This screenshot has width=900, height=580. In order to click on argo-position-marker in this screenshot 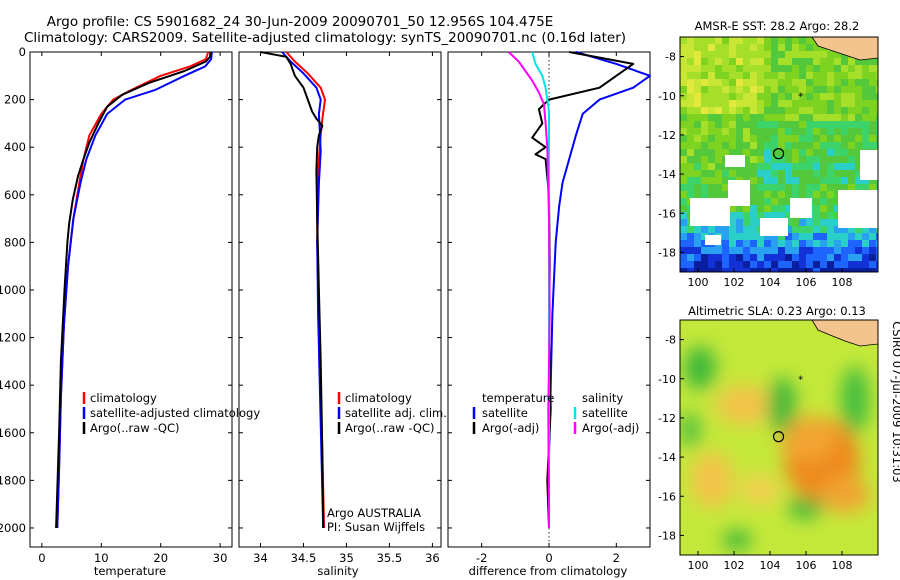, I will do `click(778, 437)`.